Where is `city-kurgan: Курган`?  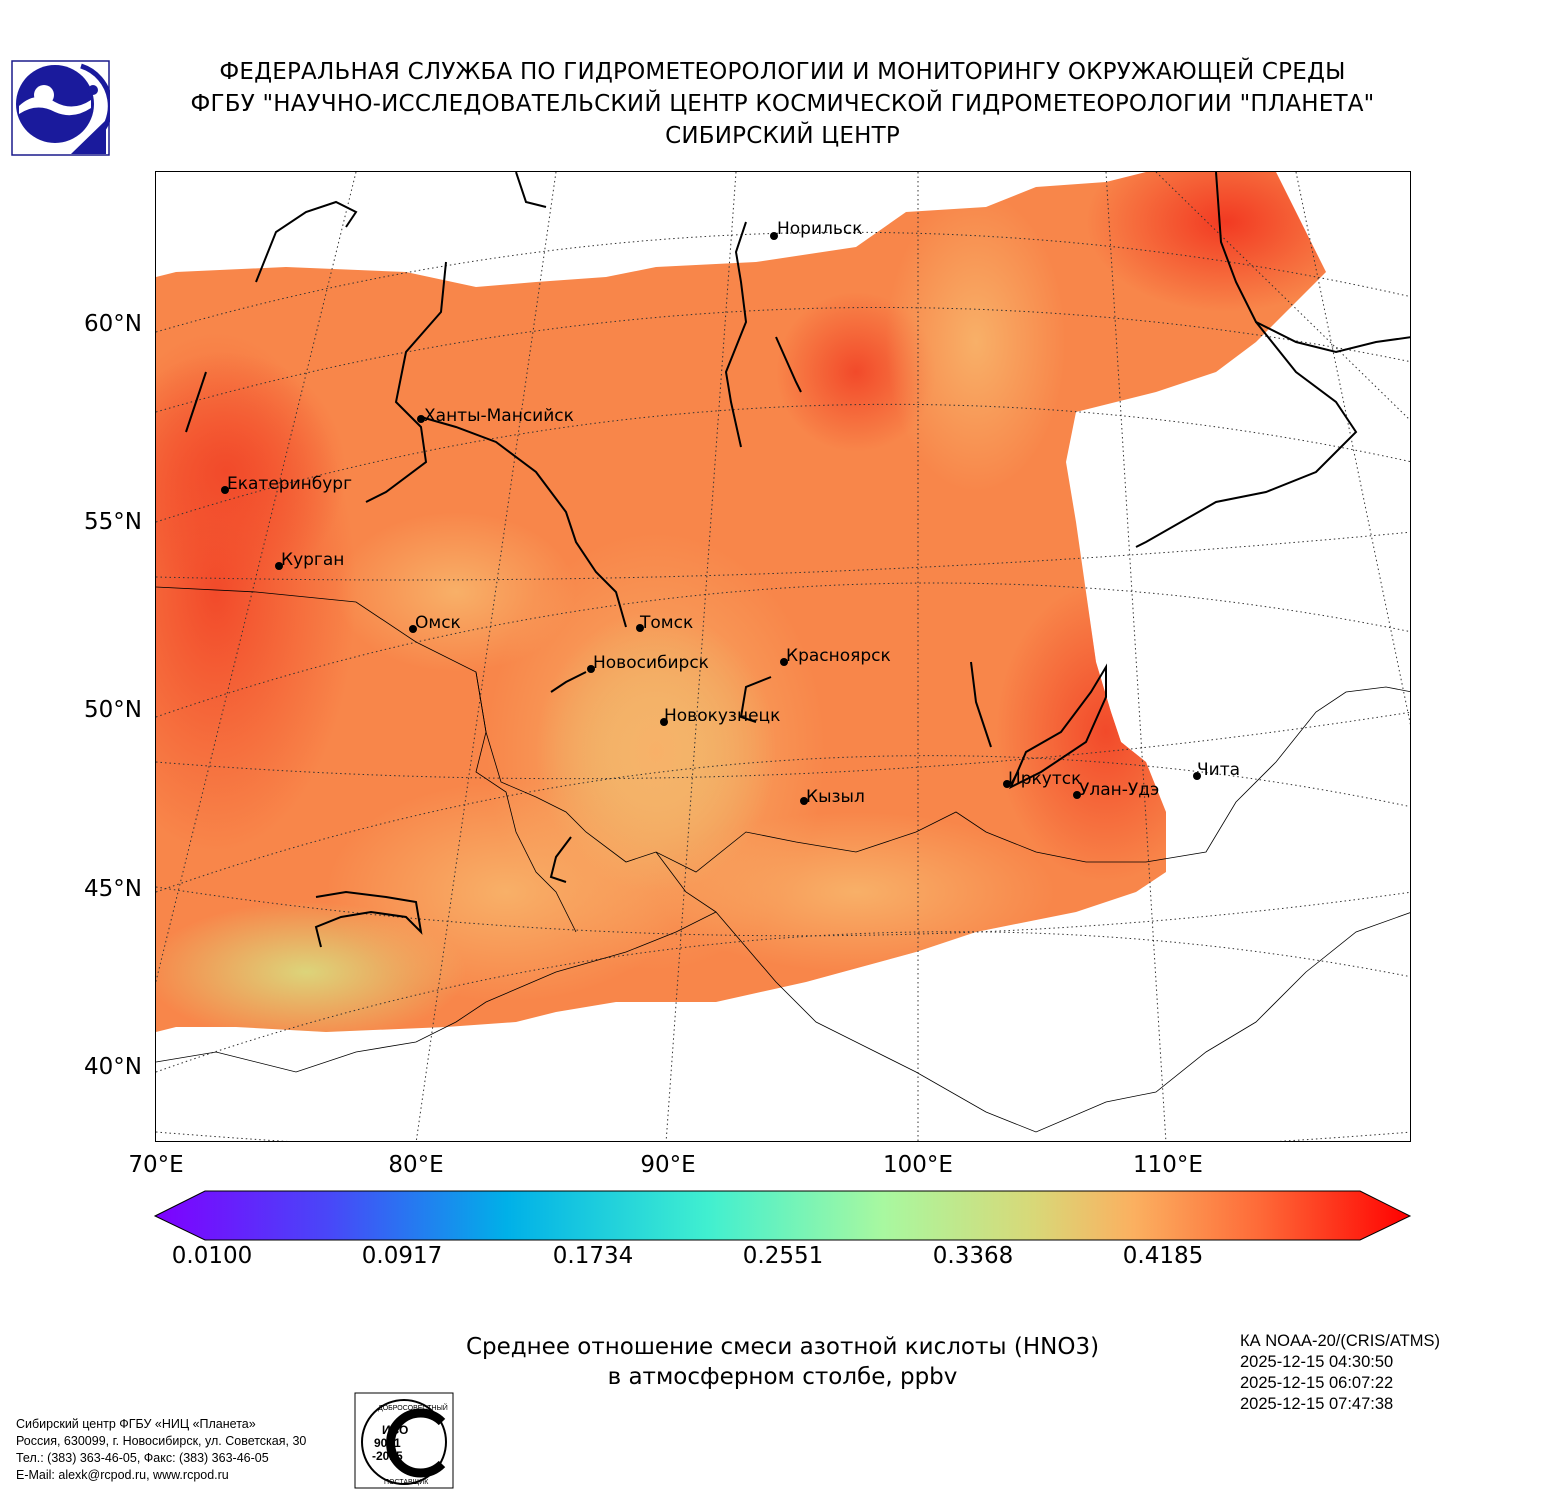 city-kurgan: Курган is located at coordinates (309, 560).